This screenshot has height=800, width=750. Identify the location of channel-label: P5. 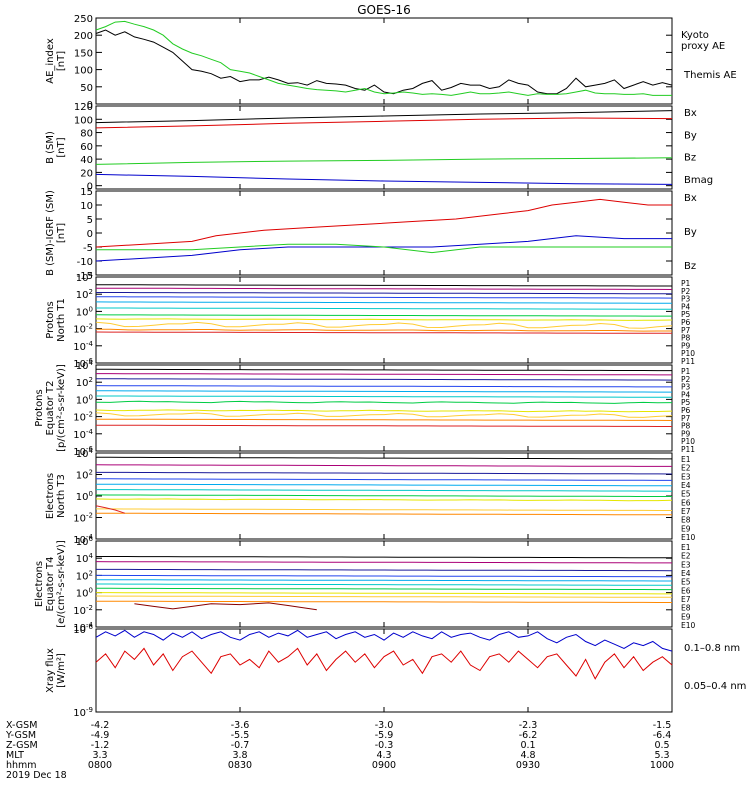
(686, 314).